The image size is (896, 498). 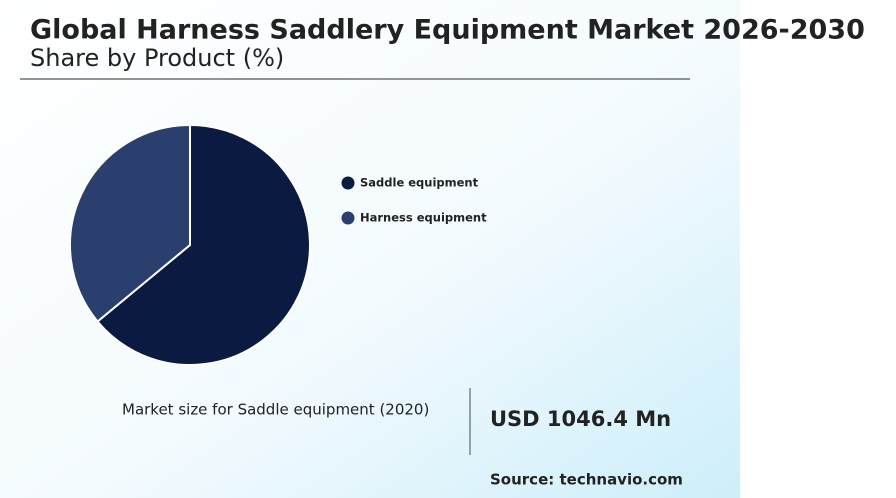 I want to click on chart-subtitle: Share by Product (%), so click(x=157, y=58).